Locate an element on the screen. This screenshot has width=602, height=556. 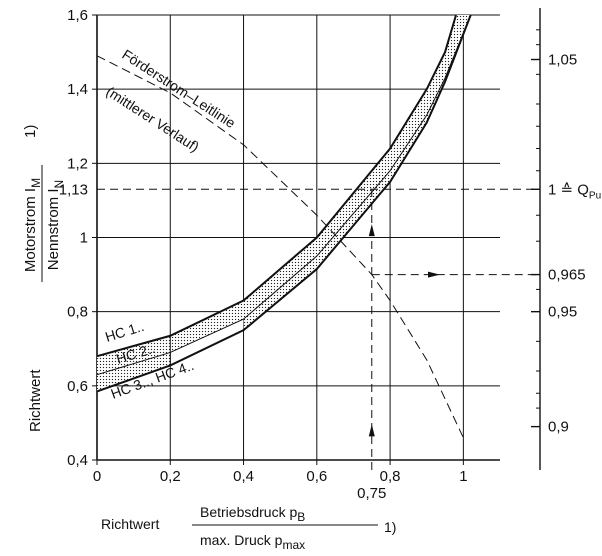
x-tick-label: 0,8 is located at coordinates (390, 476).